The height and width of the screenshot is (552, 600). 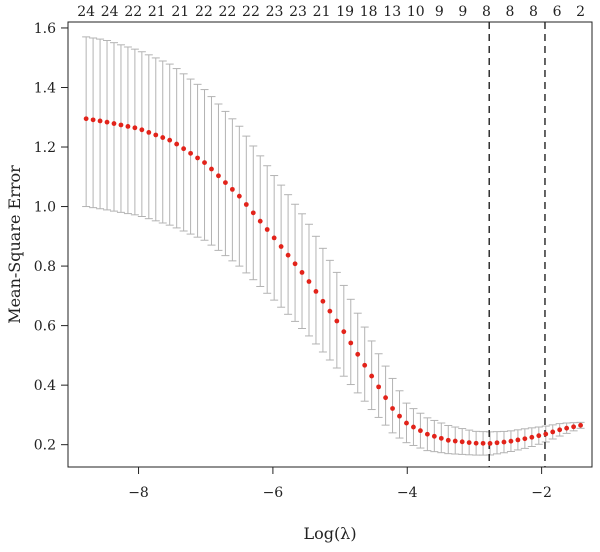 What do you see at coordinates (392, 12) in the screenshot?
I see `top-axis-label: 13` at bounding box center [392, 12].